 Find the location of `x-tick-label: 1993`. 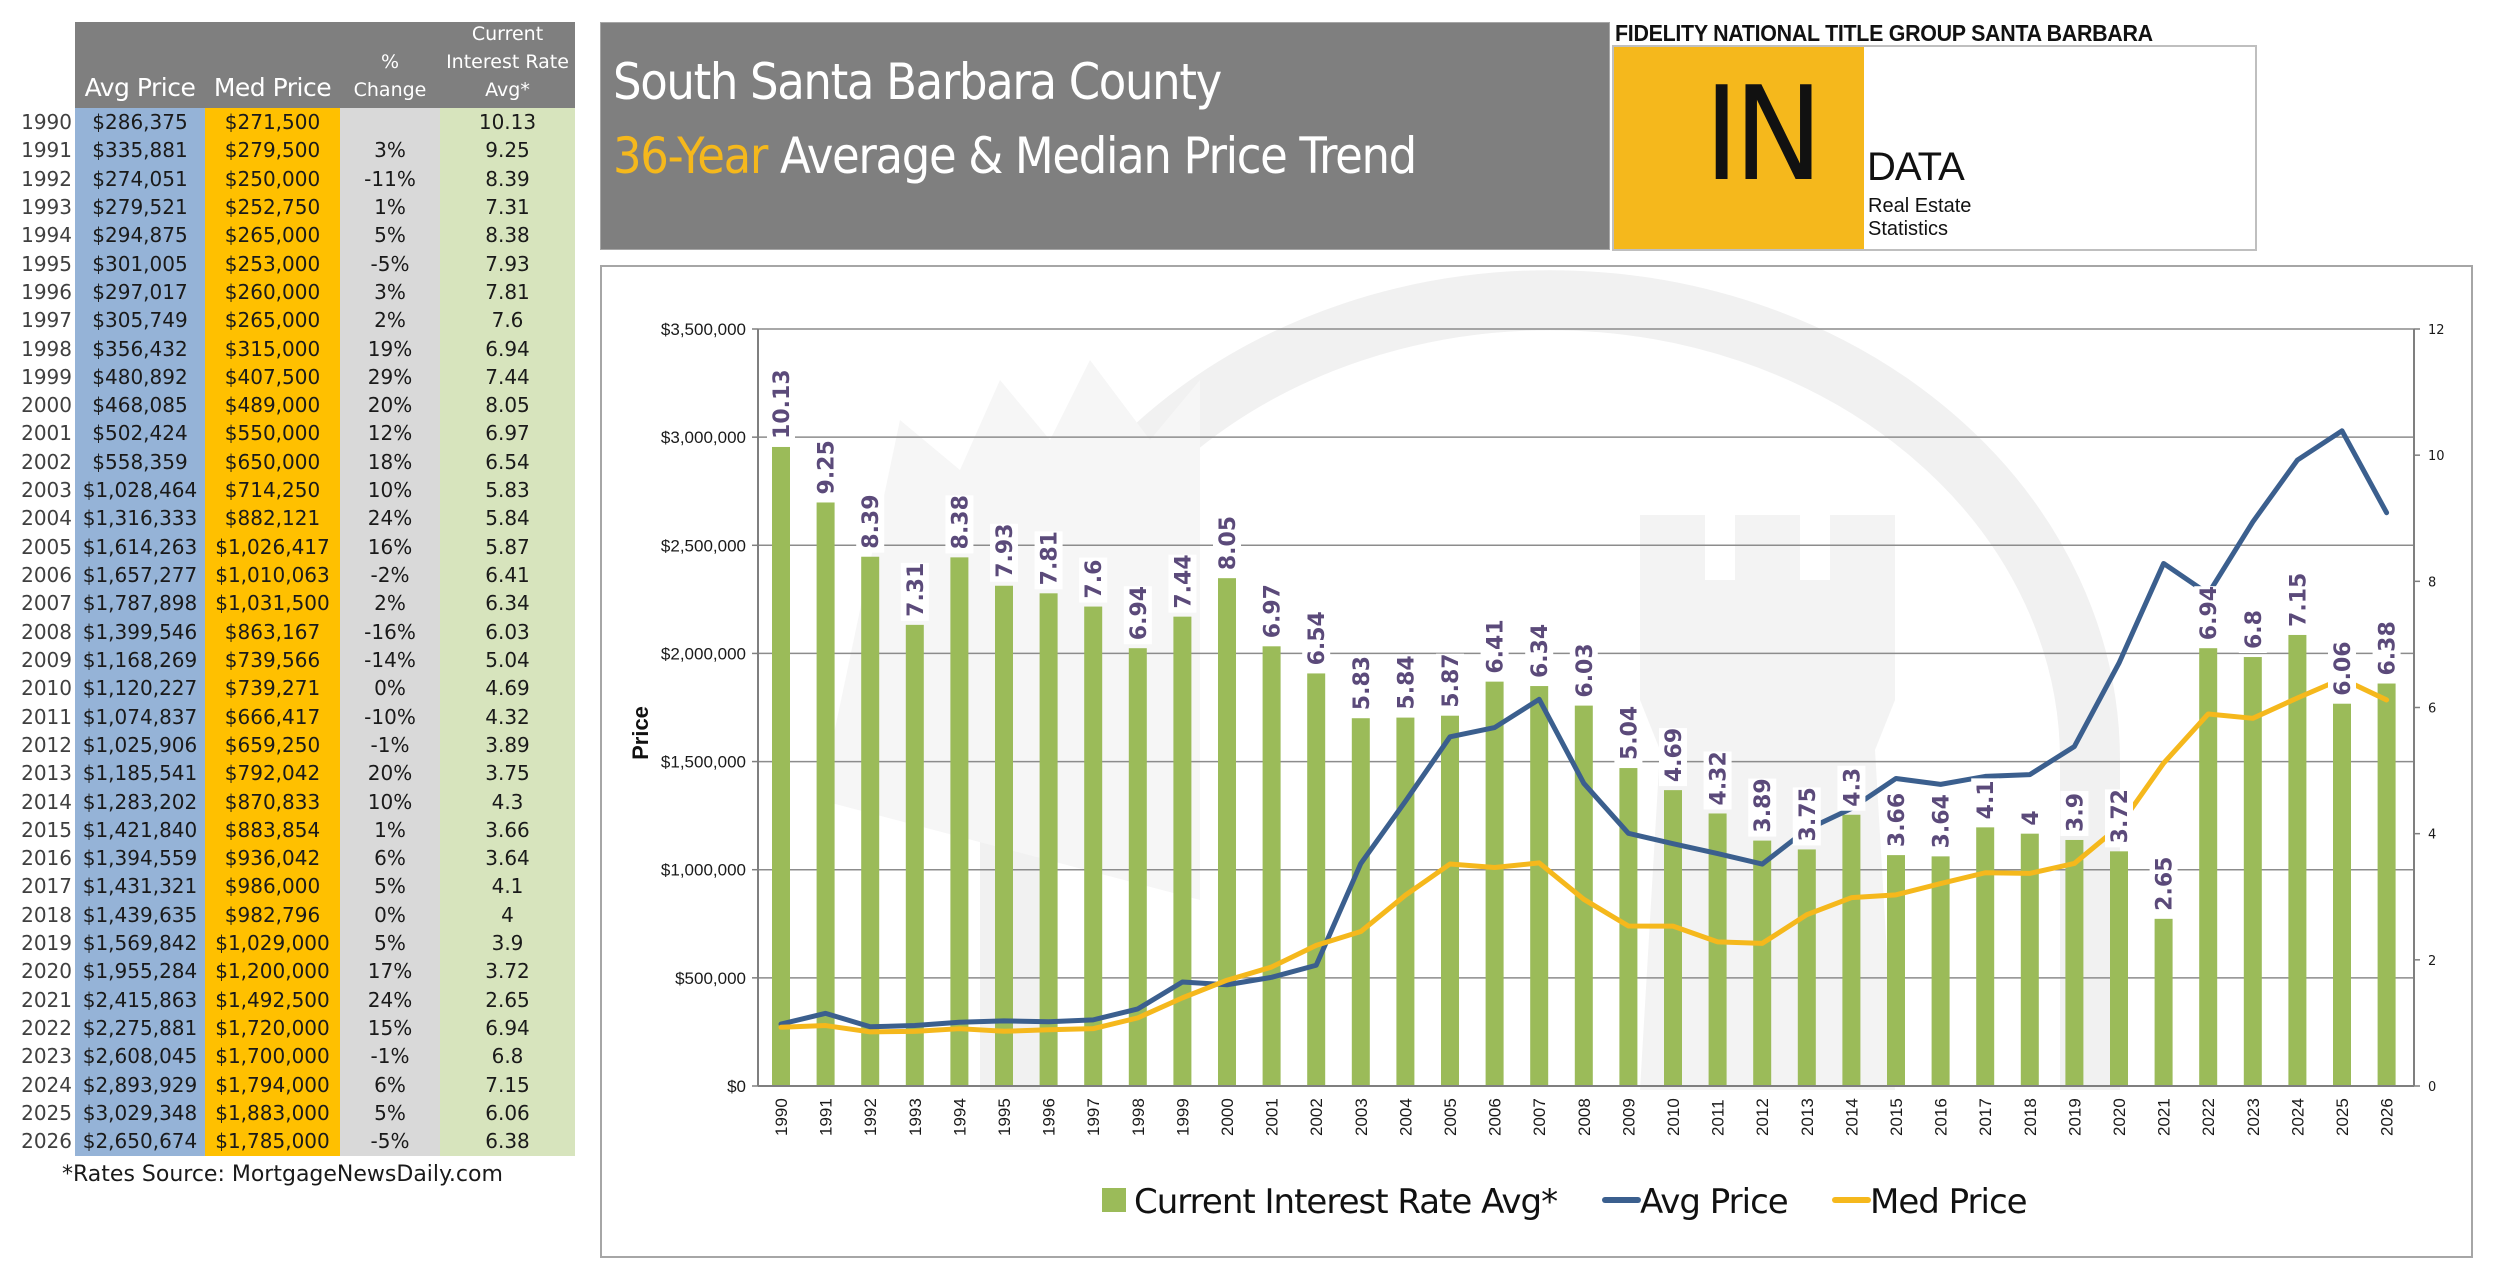

x-tick-label: 1993 is located at coordinates (915, 1117).